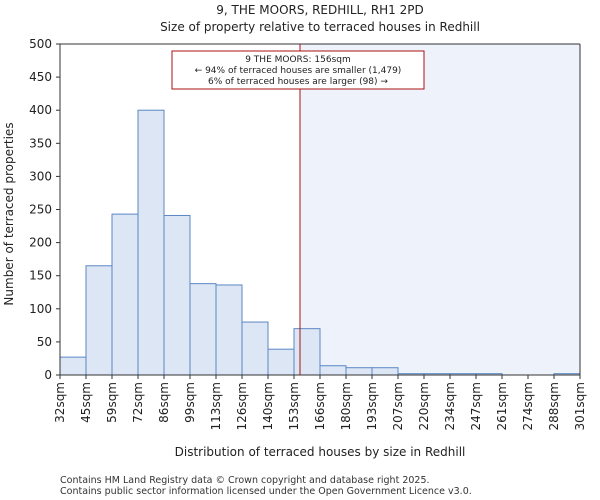 This screenshot has width=600, height=500. I want to click on y-tick-label-450: 450, so click(40, 77).